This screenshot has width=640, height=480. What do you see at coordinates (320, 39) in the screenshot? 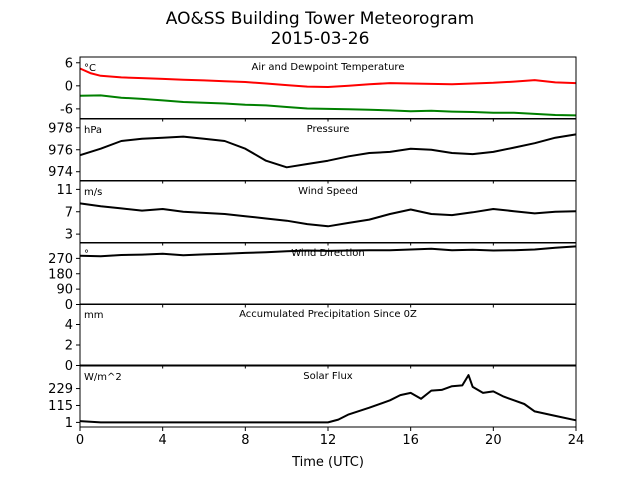
I see `chart-subtitle: 2015-03-26` at bounding box center [320, 39].